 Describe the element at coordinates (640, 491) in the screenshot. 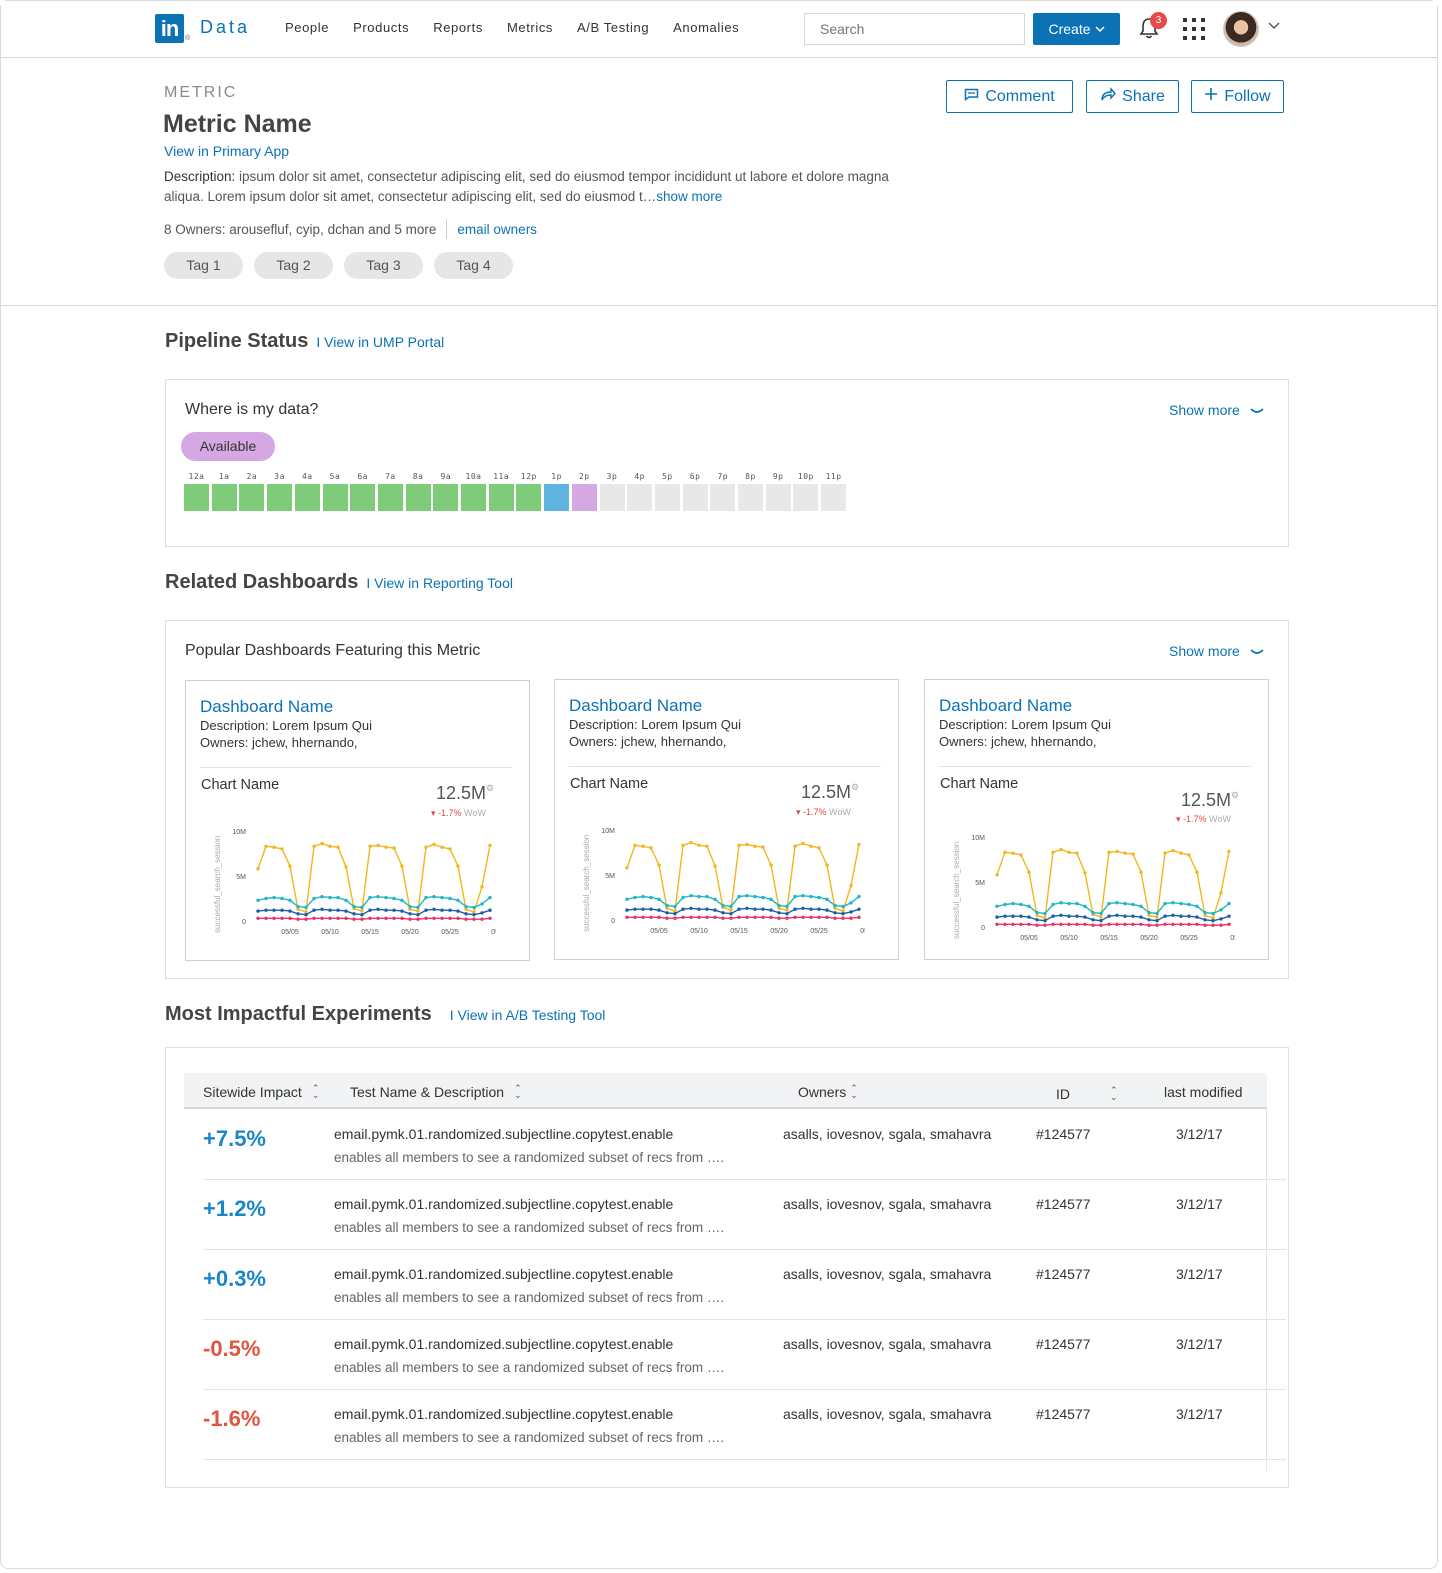

I see `hour-slot: 4p` at that location.